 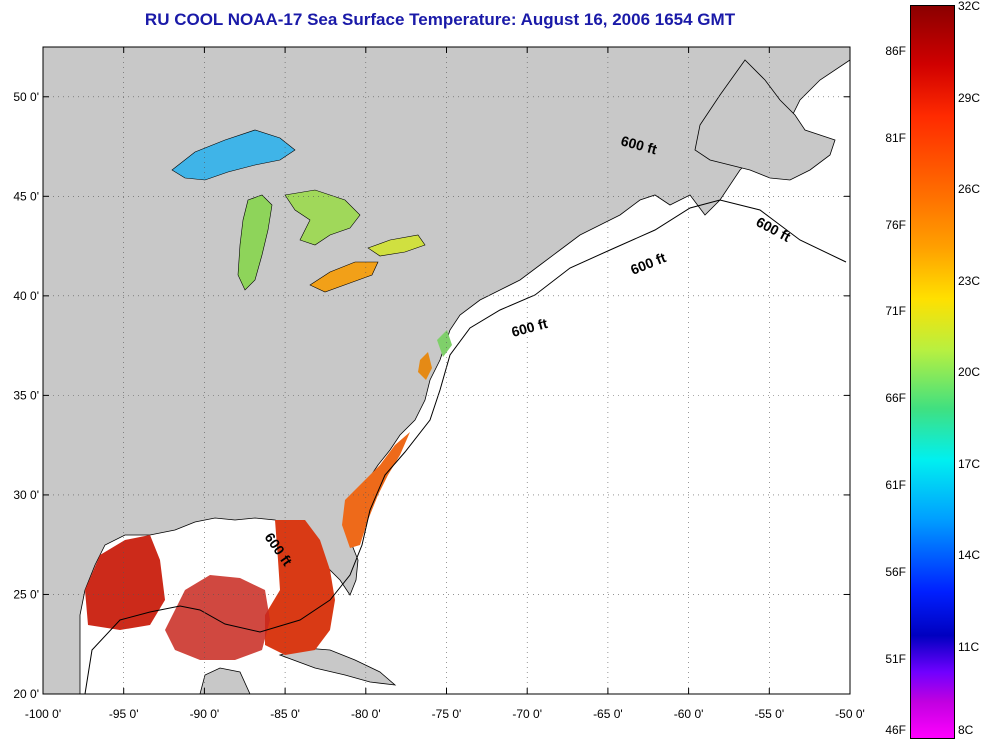 What do you see at coordinates (769, 714) in the screenshot?
I see `lon-tick-label: -55 0'` at bounding box center [769, 714].